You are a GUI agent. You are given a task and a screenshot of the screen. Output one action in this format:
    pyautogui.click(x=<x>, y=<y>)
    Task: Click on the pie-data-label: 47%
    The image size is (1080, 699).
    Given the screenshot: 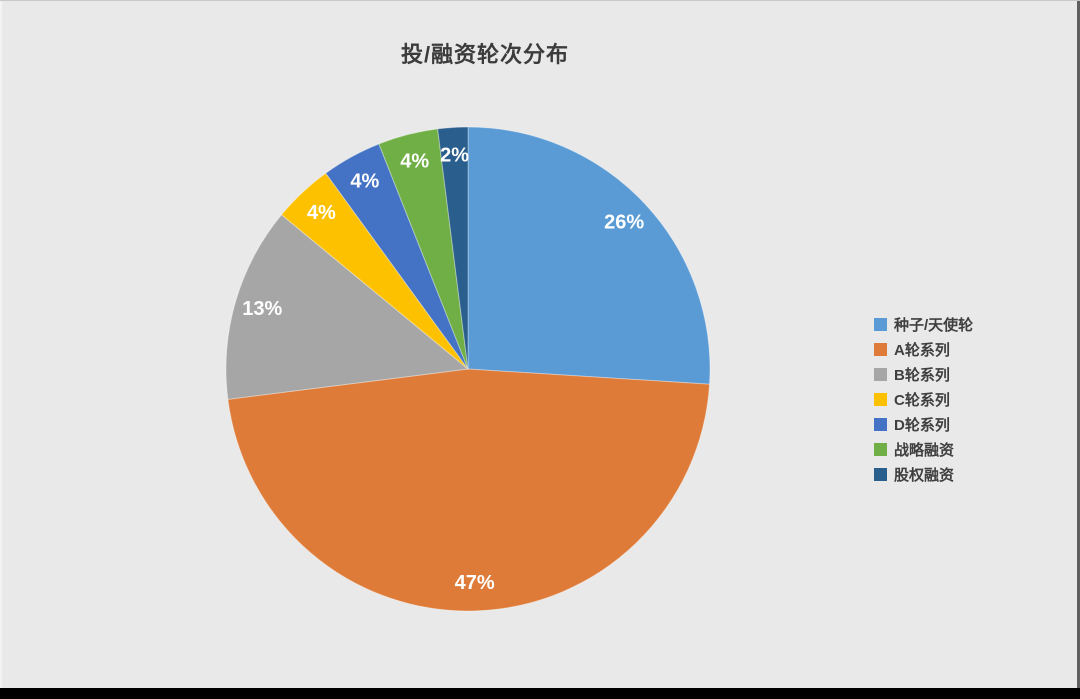 What is the action you would take?
    pyautogui.click(x=475, y=583)
    